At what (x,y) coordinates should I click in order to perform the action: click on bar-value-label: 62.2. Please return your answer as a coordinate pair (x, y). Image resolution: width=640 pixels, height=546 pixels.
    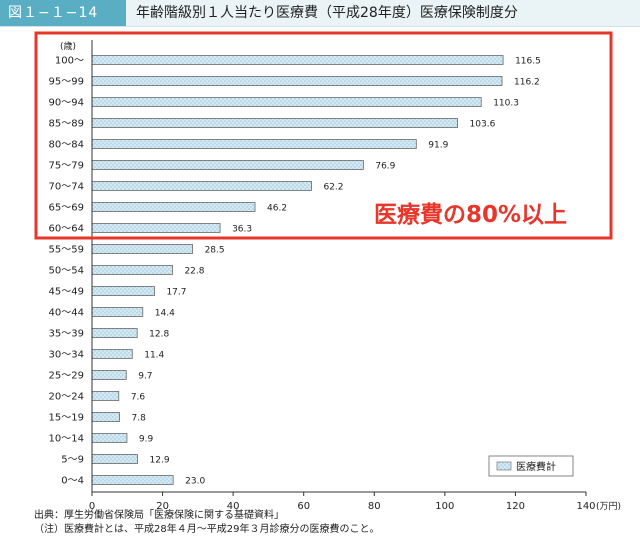
    Looking at the image, I should click on (333, 188).